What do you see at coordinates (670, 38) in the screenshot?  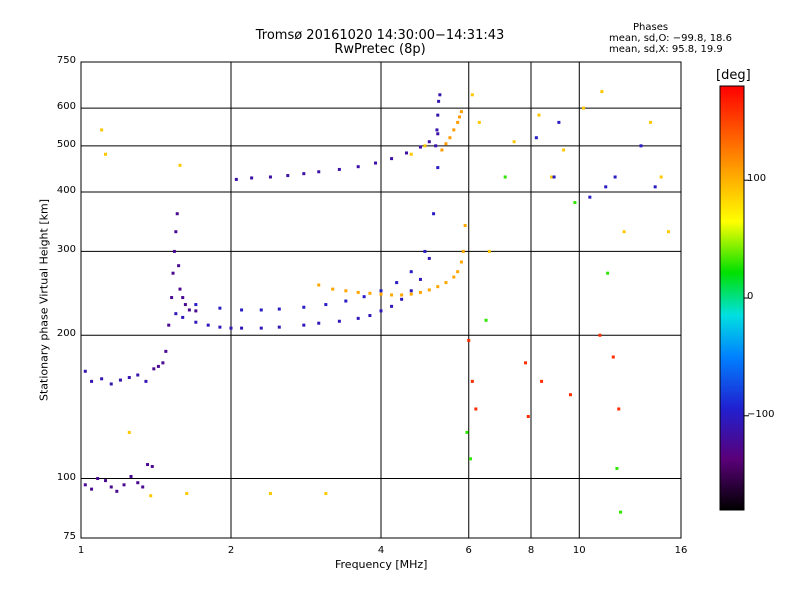 I see `stats-o-mode: mean, sd,O: −99.8, 18.6` at bounding box center [670, 38].